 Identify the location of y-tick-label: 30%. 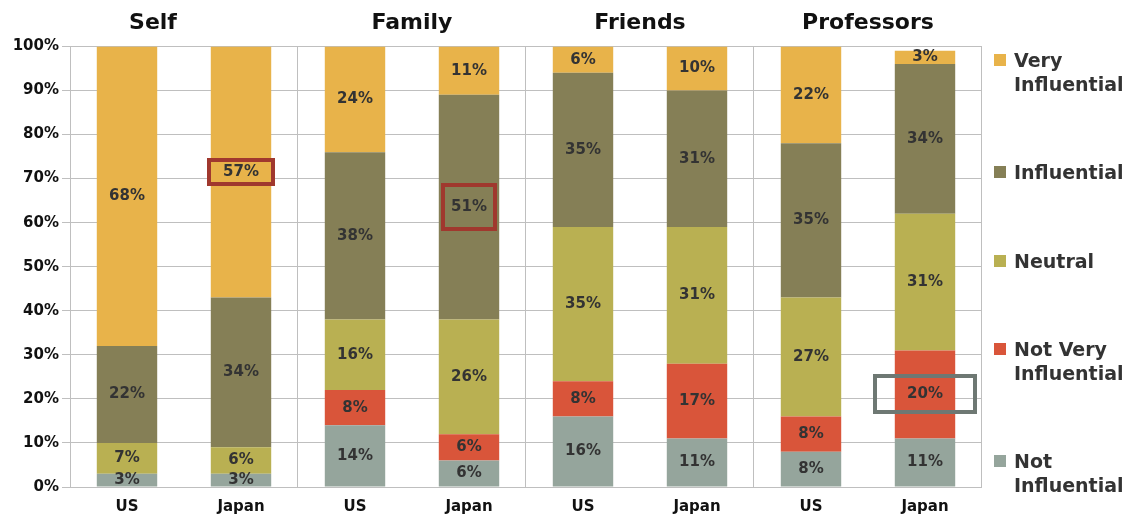
(41, 353).